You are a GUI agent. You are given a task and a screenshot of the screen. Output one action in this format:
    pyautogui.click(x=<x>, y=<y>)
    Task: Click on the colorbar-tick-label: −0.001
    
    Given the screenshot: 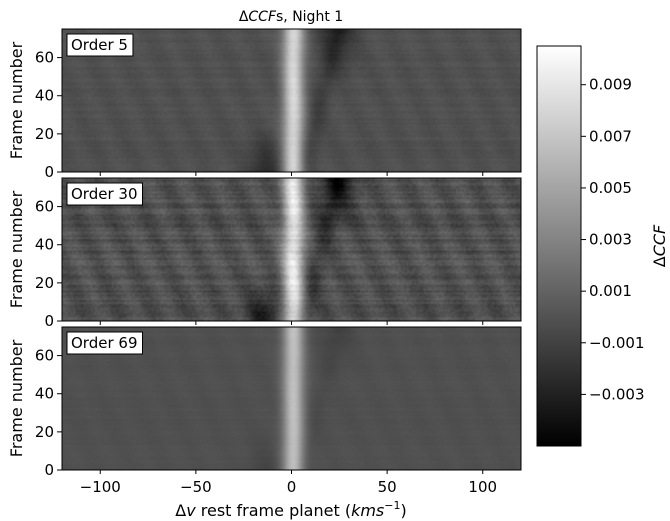 What is the action you would take?
    pyautogui.click(x=617, y=343)
    